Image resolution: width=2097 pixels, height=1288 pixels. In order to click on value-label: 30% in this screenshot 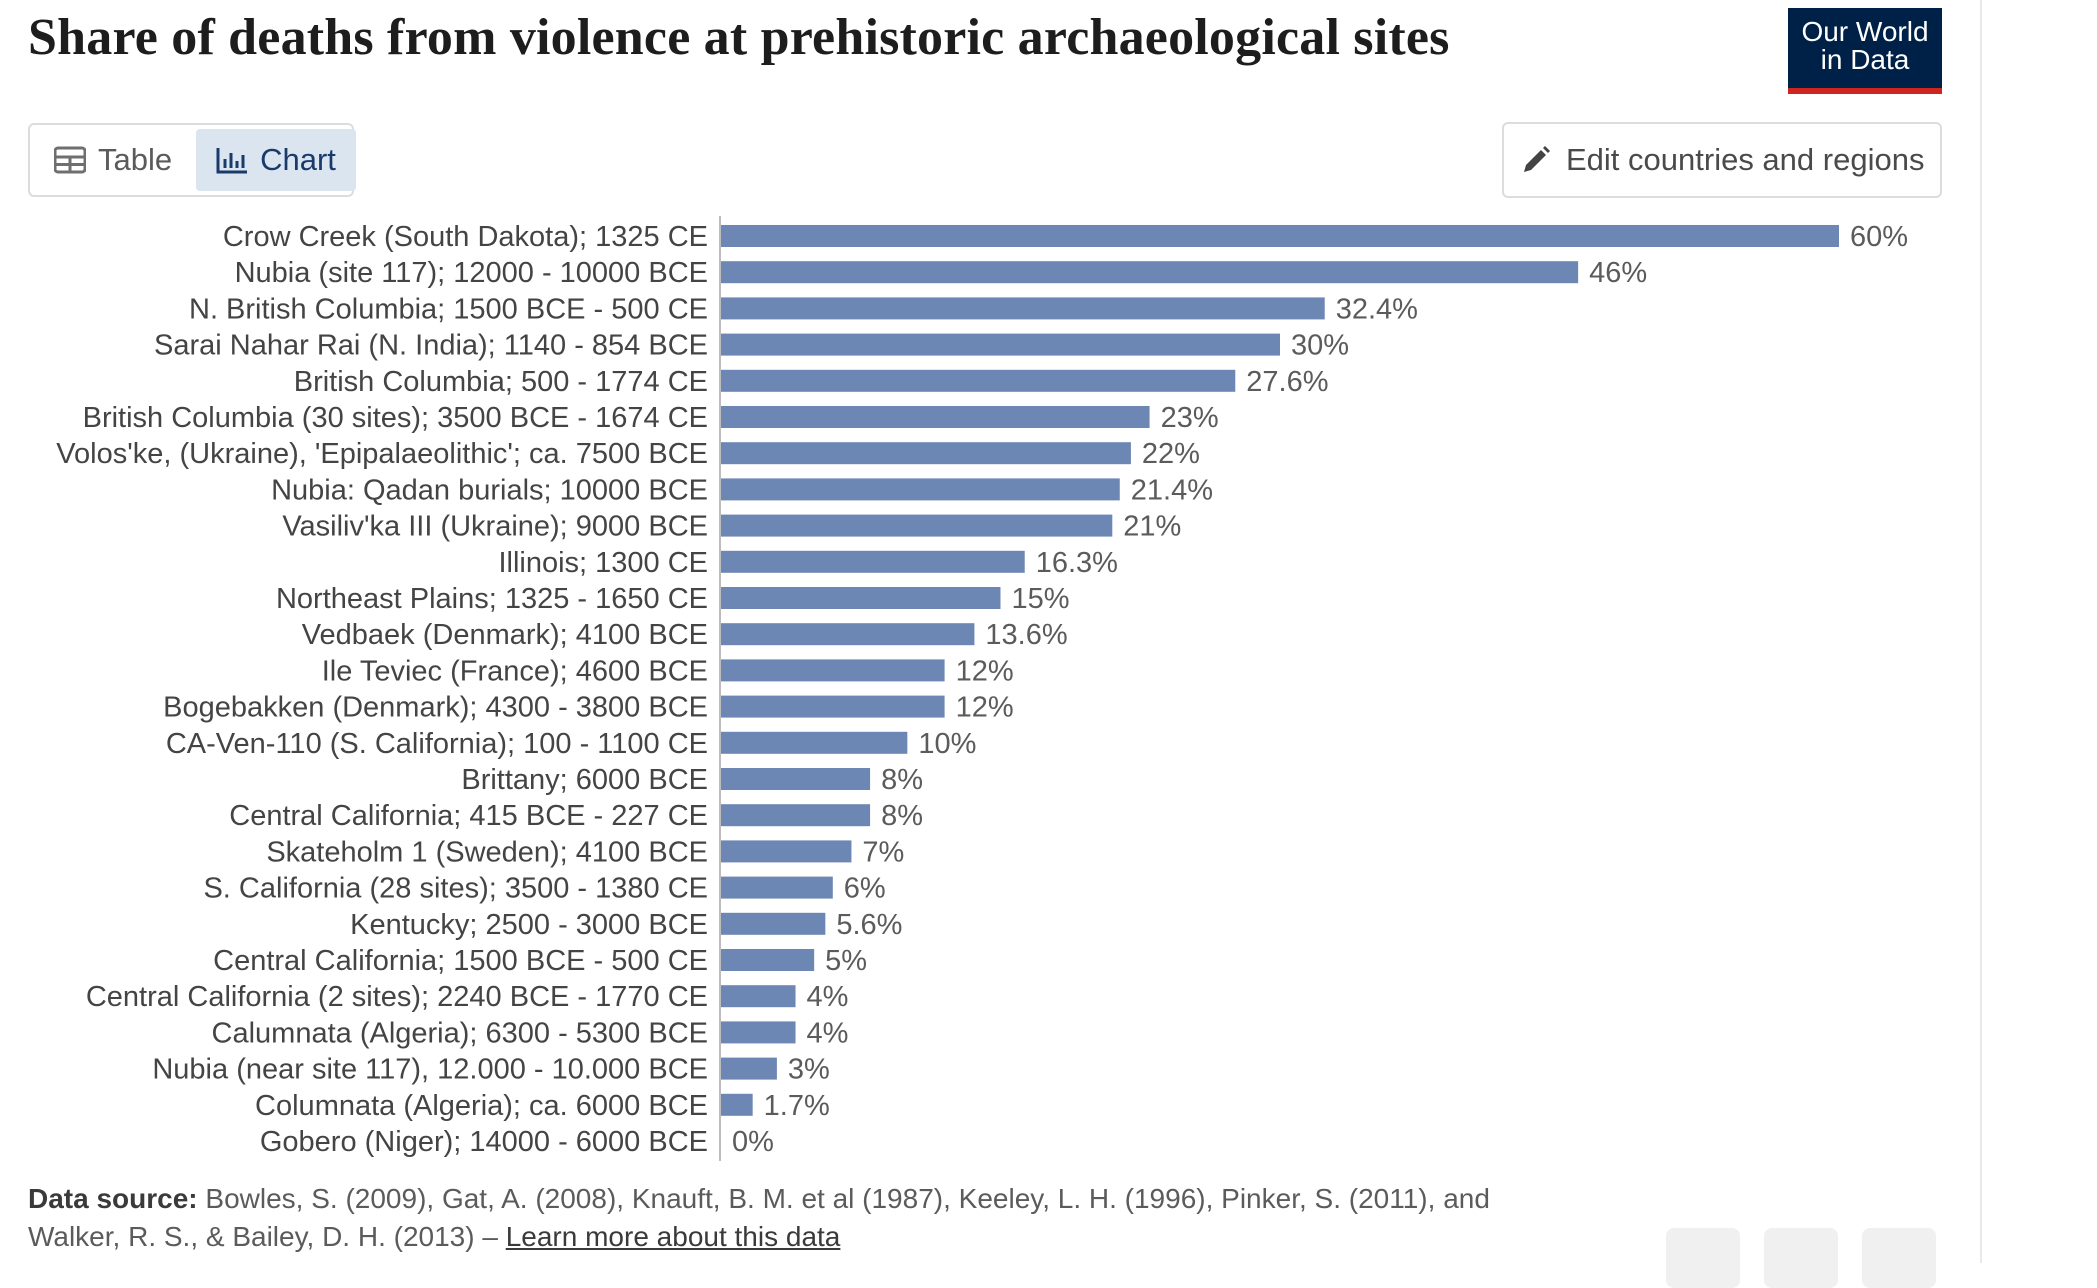, I will do `click(1320, 346)`.